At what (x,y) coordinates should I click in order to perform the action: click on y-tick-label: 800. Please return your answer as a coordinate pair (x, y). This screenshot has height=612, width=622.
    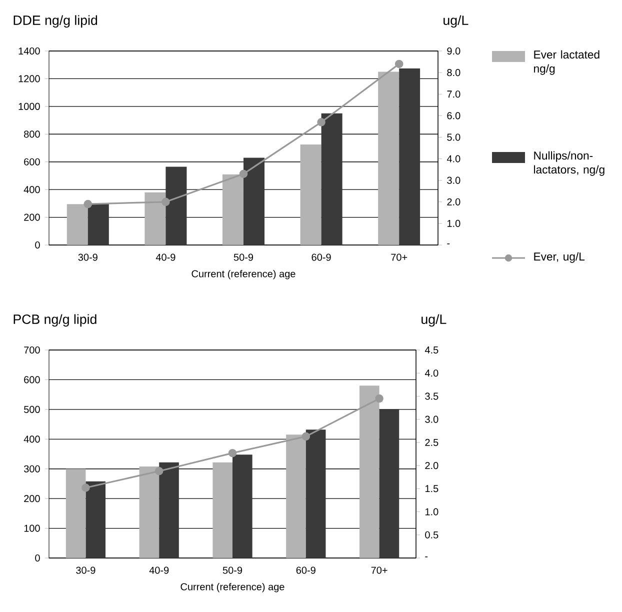
    Looking at the image, I should click on (32, 134).